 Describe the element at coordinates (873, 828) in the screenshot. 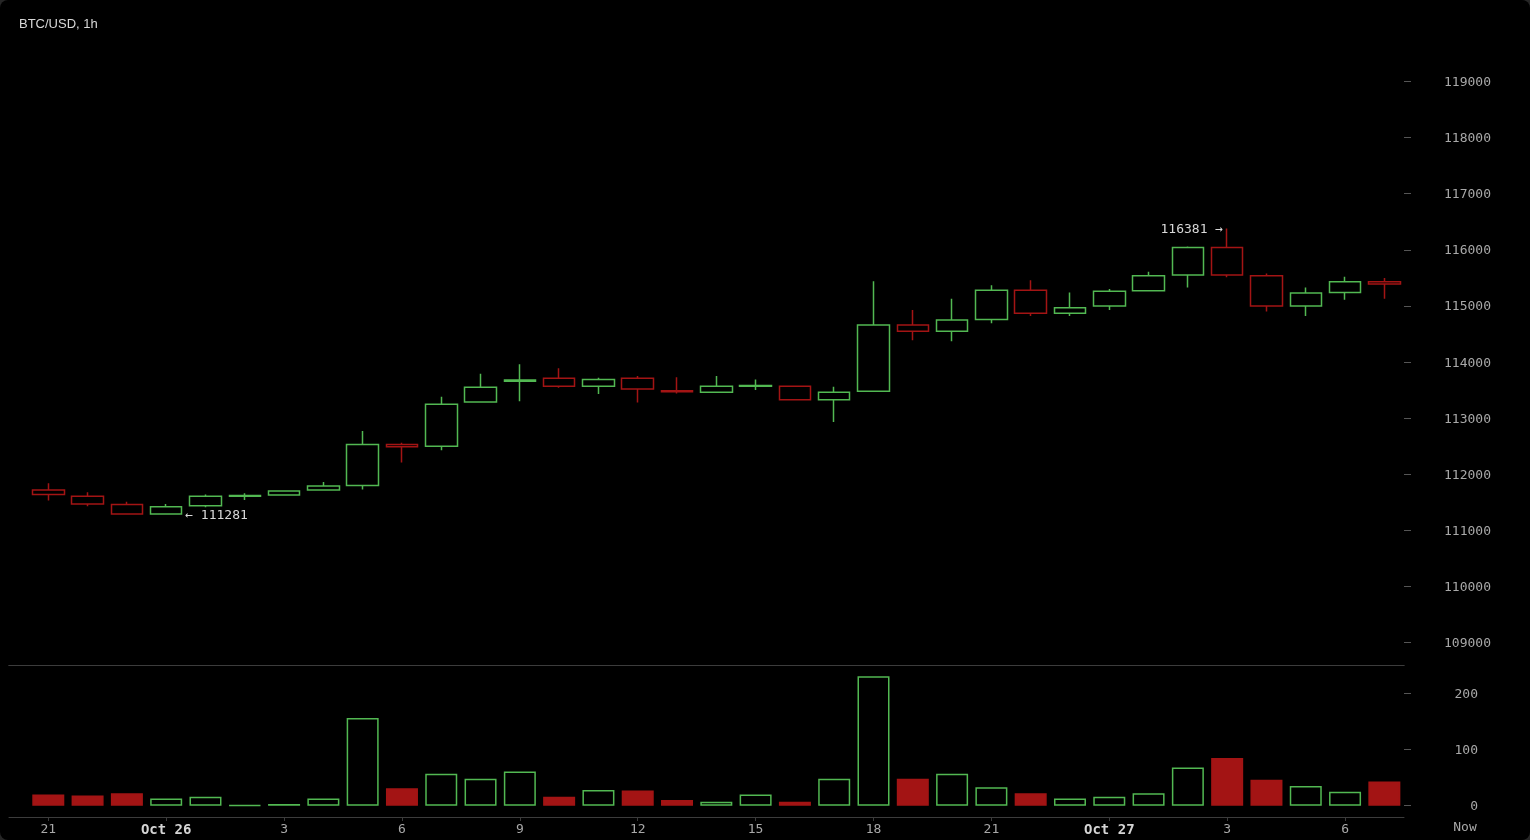

I see `x-tick-label: 18` at that location.